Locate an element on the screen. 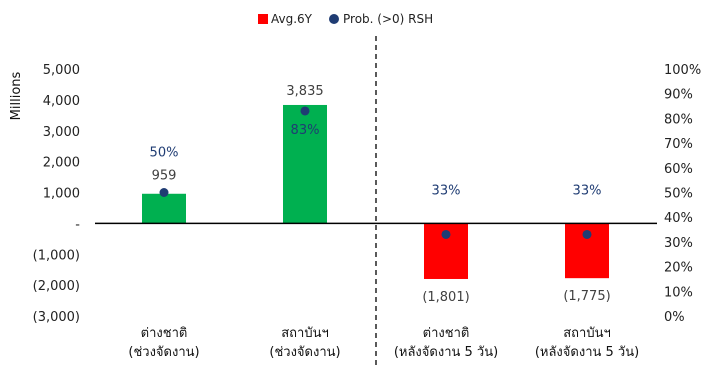  y2-tick-label: 80% is located at coordinates (678, 119).